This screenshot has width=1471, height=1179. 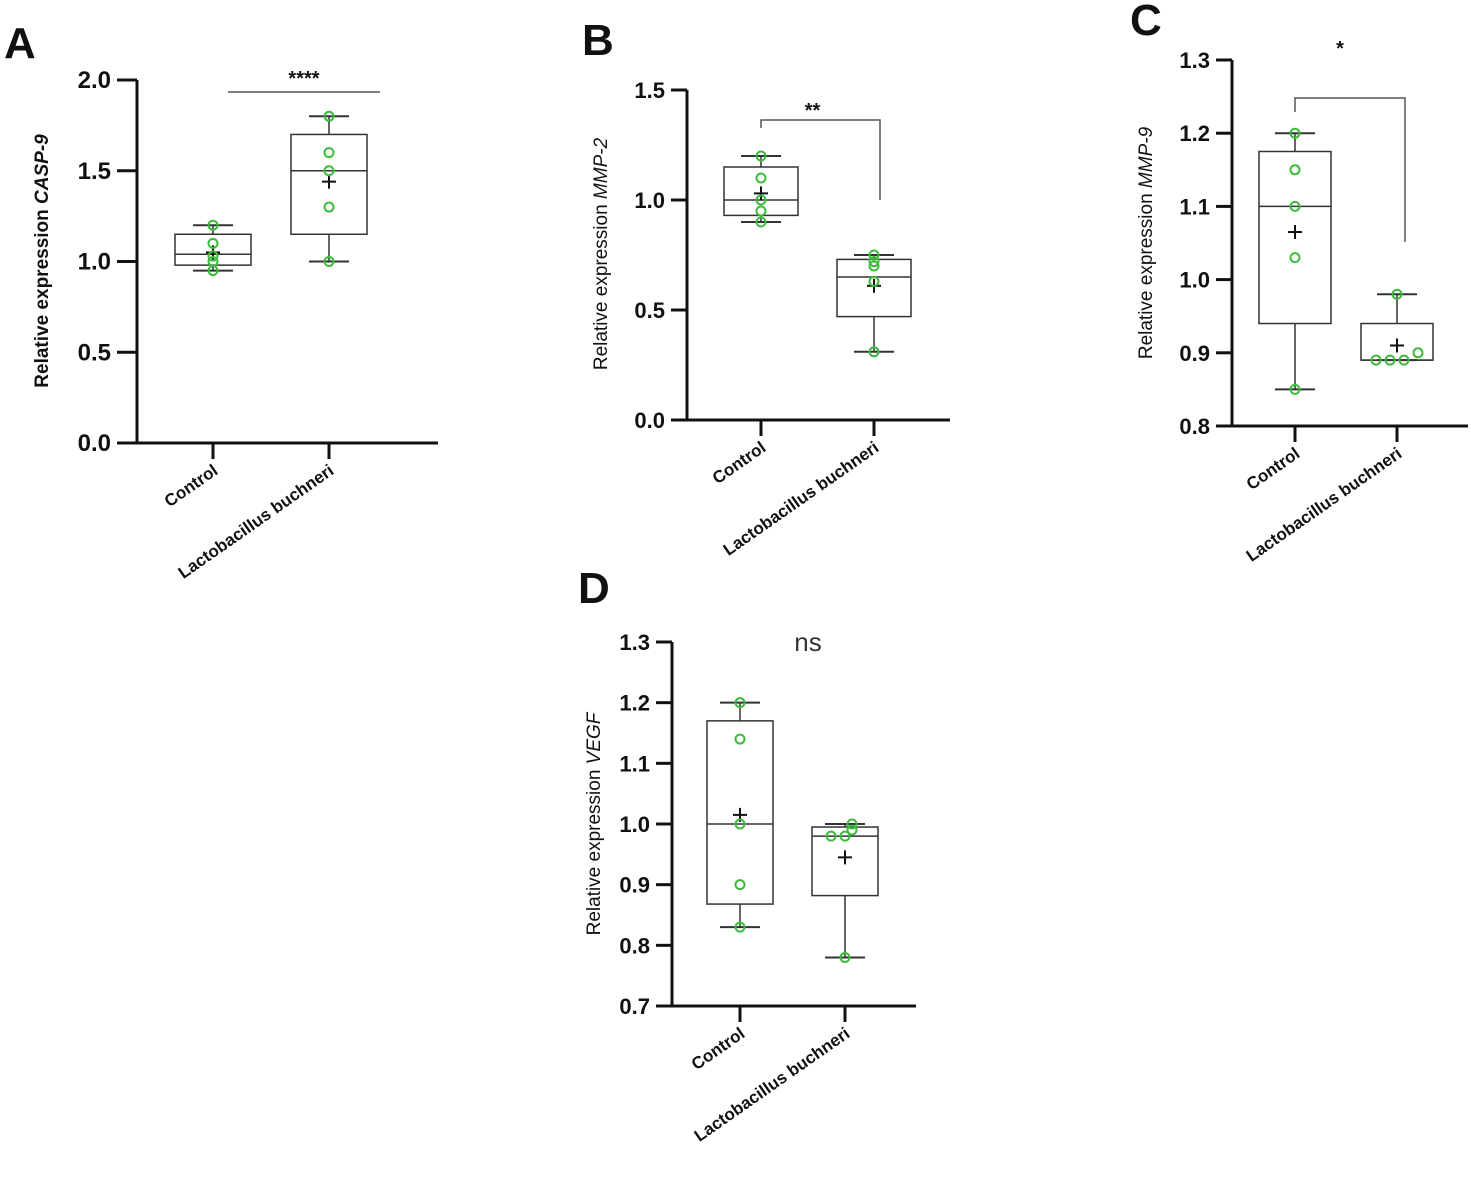 I want to click on y-tick-label: 2.0, so click(x=94, y=80).